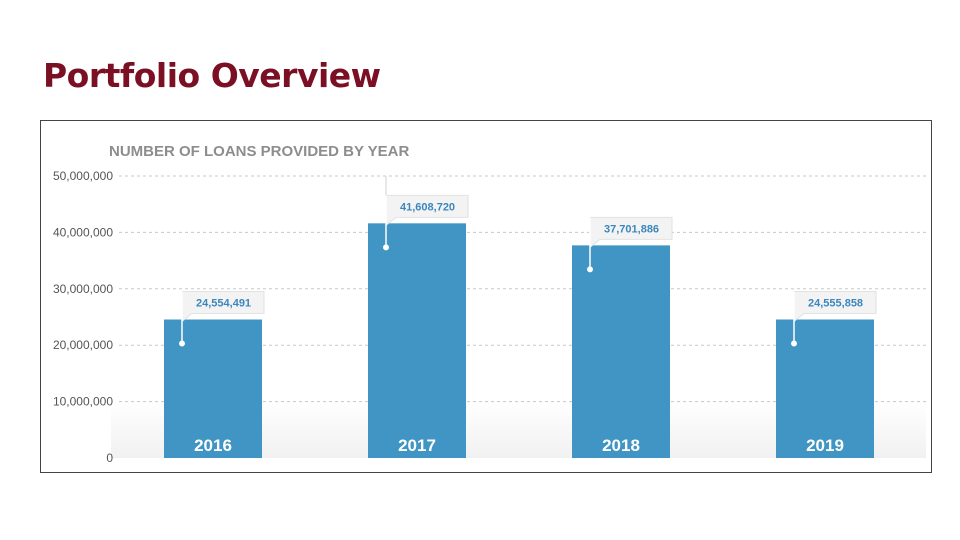 The height and width of the screenshot is (540, 960). What do you see at coordinates (259, 151) in the screenshot?
I see `chart-title: NUMBER OF LOANS PROVIDED BY YEAR` at bounding box center [259, 151].